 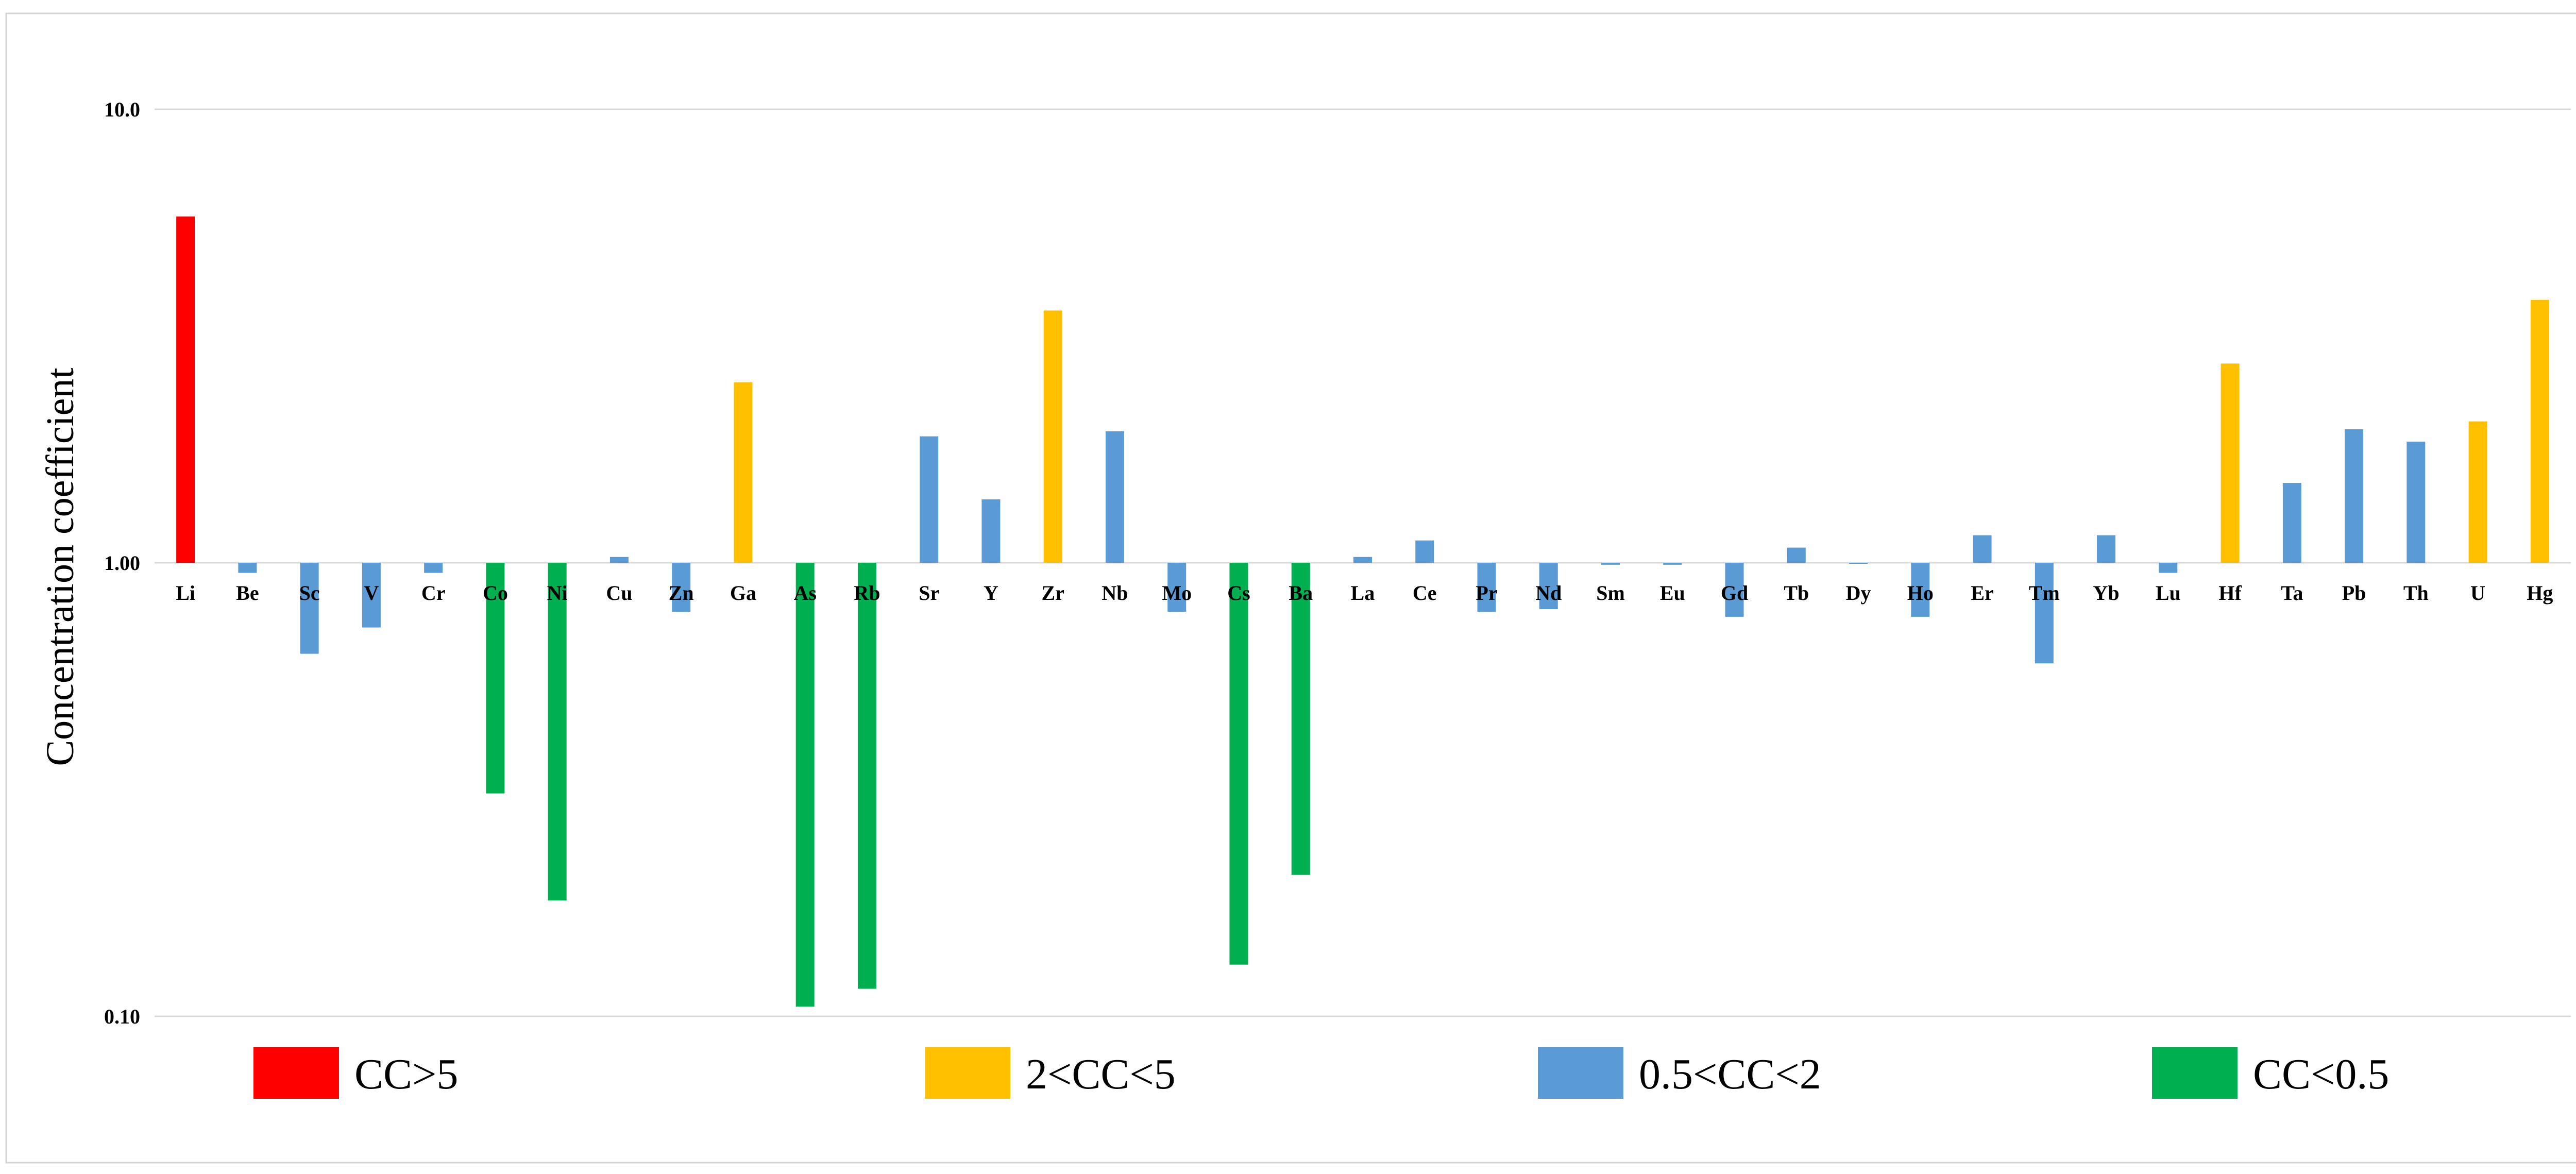 What do you see at coordinates (1052, 437) in the screenshot?
I see `bar-zr` at bounding box center [1052, 437].